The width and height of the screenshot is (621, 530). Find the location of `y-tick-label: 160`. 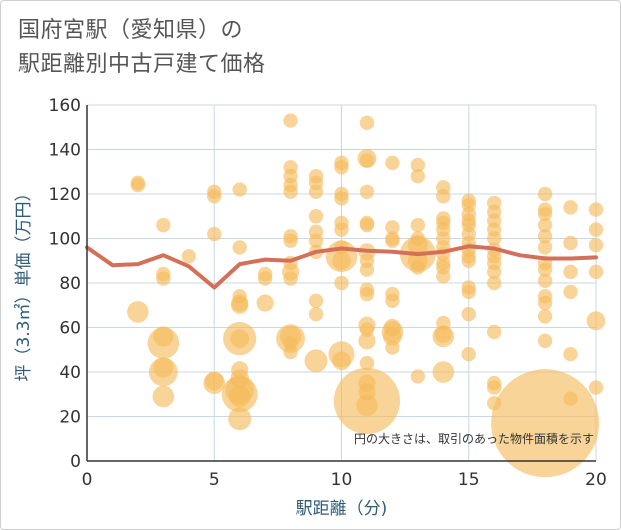

y-tick-label: 160 is located at coordinates (65, 106).